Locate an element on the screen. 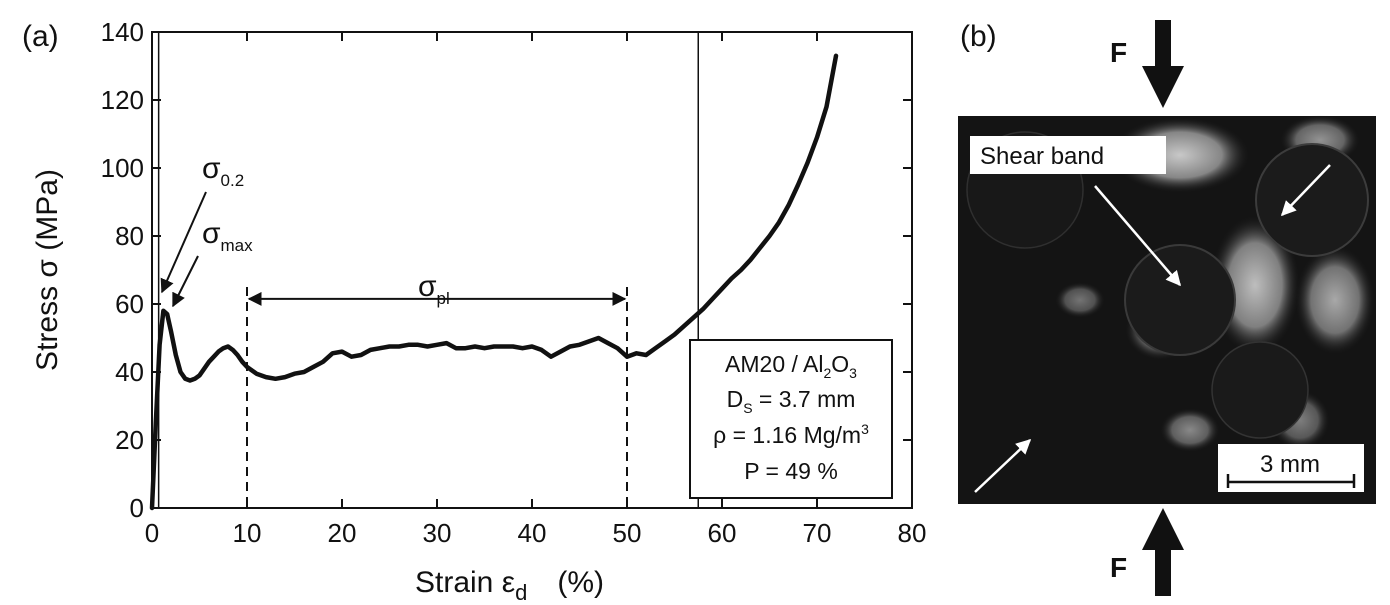 This screenshot has height=605, width=1390. top-force-label: F is located at coordinates (1118, 52).